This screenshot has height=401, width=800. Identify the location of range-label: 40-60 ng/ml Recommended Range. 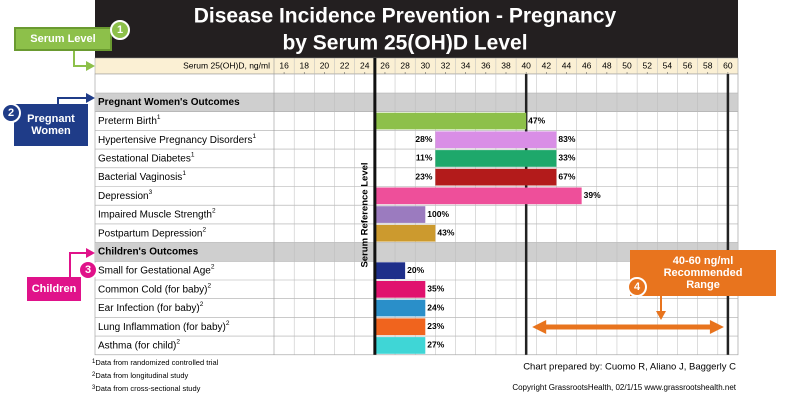
(703, 273).